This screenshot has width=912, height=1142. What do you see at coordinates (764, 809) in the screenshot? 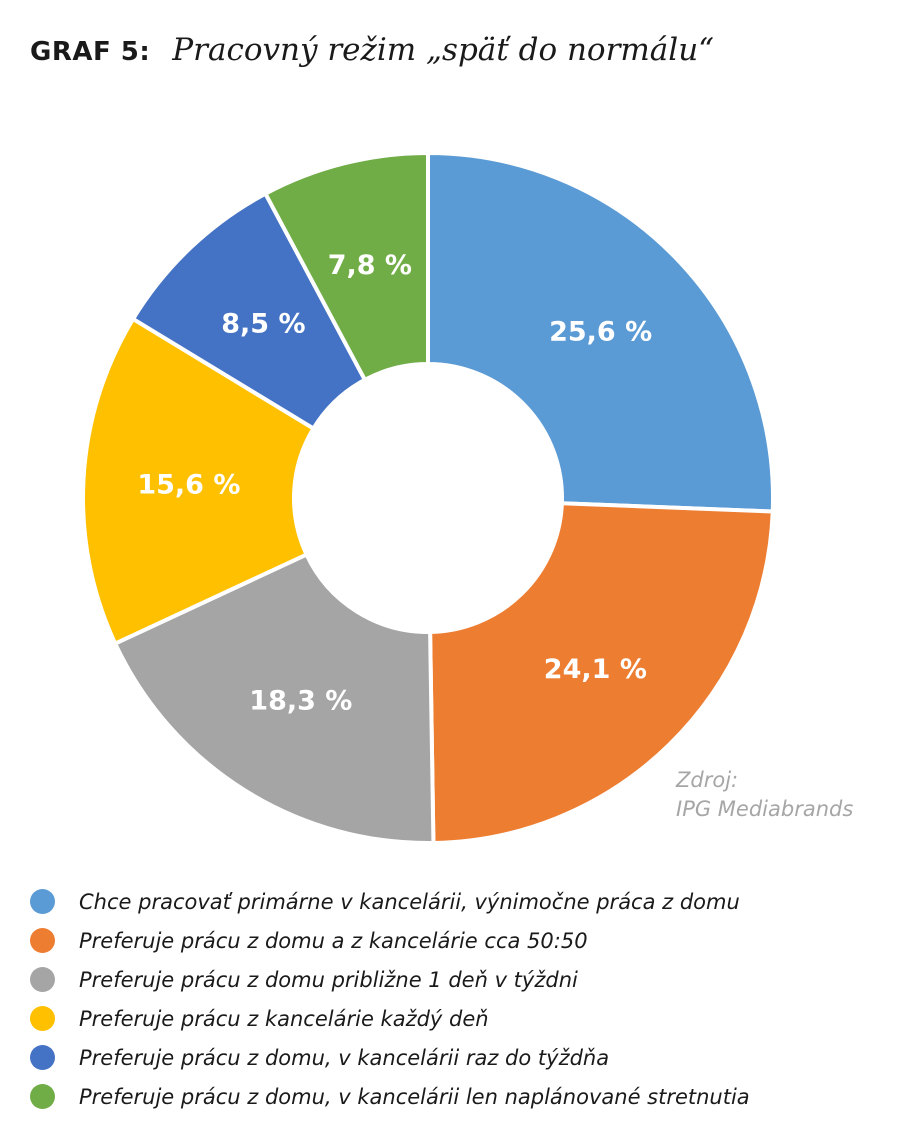
I see `source-name: IPG Mediabrands` at bounding box center [764, 809].